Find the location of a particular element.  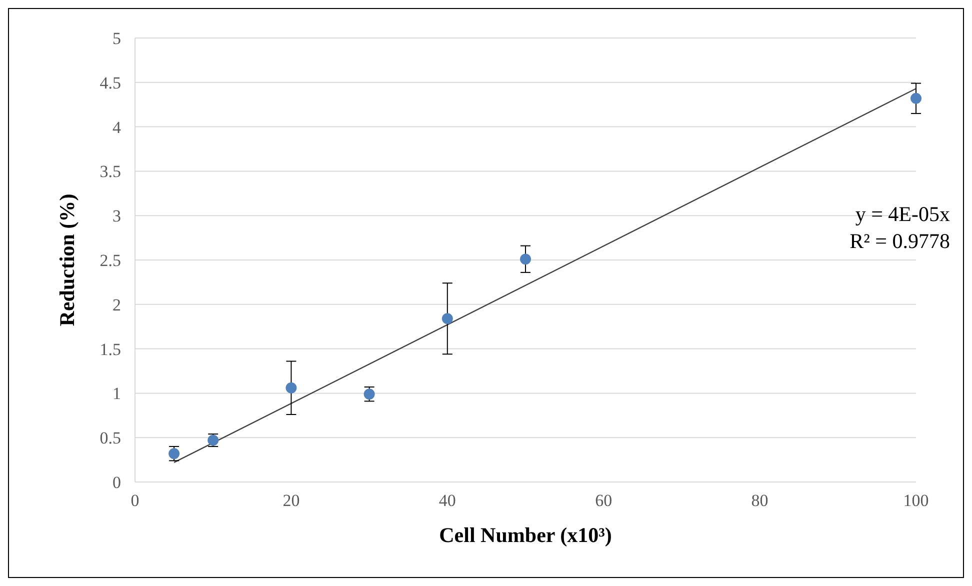

x-tick-label: 60 is located at coordinates (603, 500).